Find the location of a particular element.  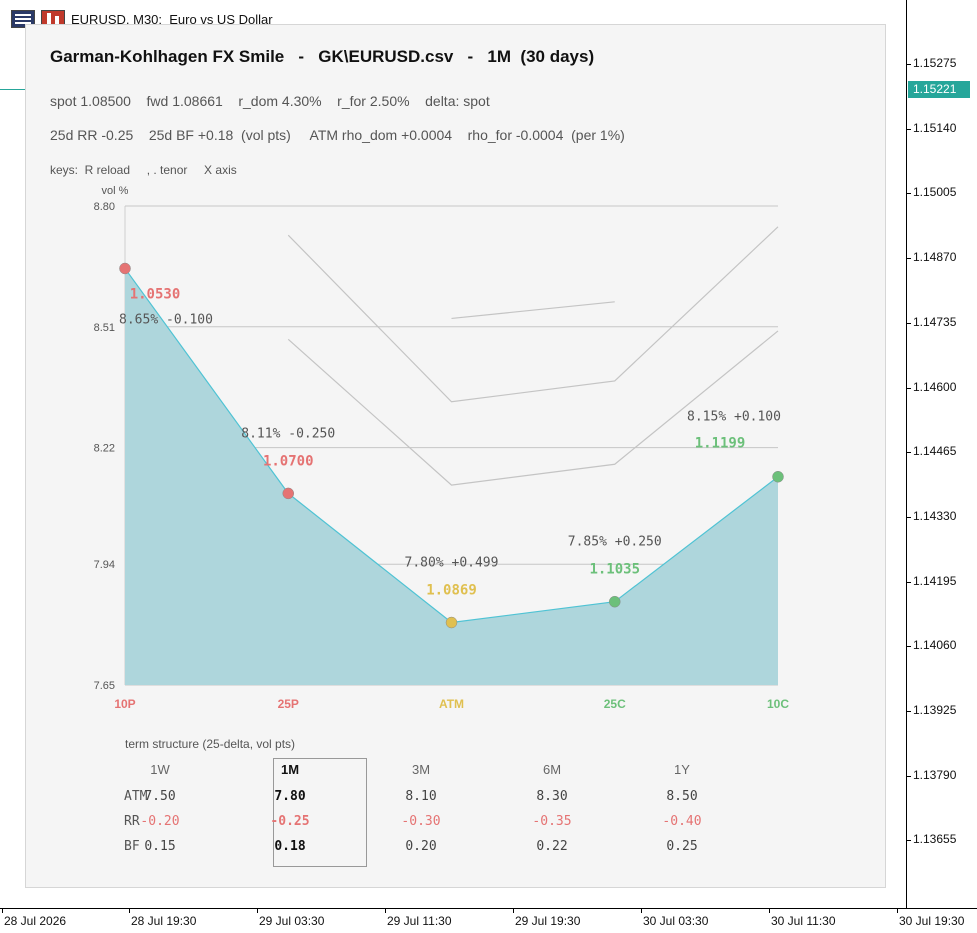

time-label: 30 Jul 19:30 is located at coordinates (932, 921).